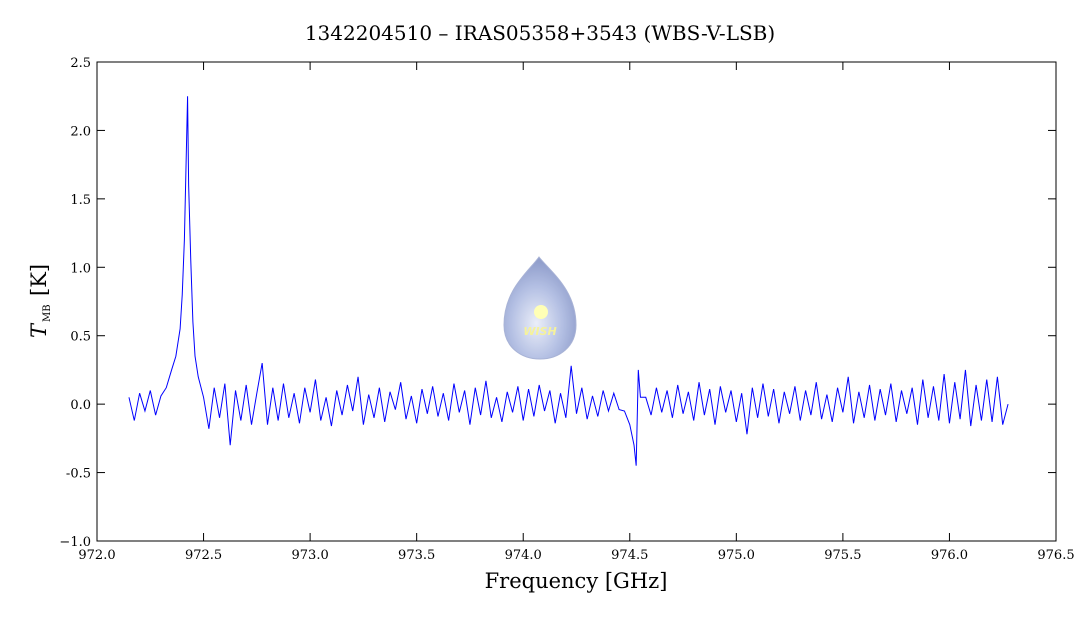 The image size is (1080, 622). What do you see at coordinates (39, 280) in the screenshot?
I see `y-label-unit: [K]` at bounding box center [39, 280].